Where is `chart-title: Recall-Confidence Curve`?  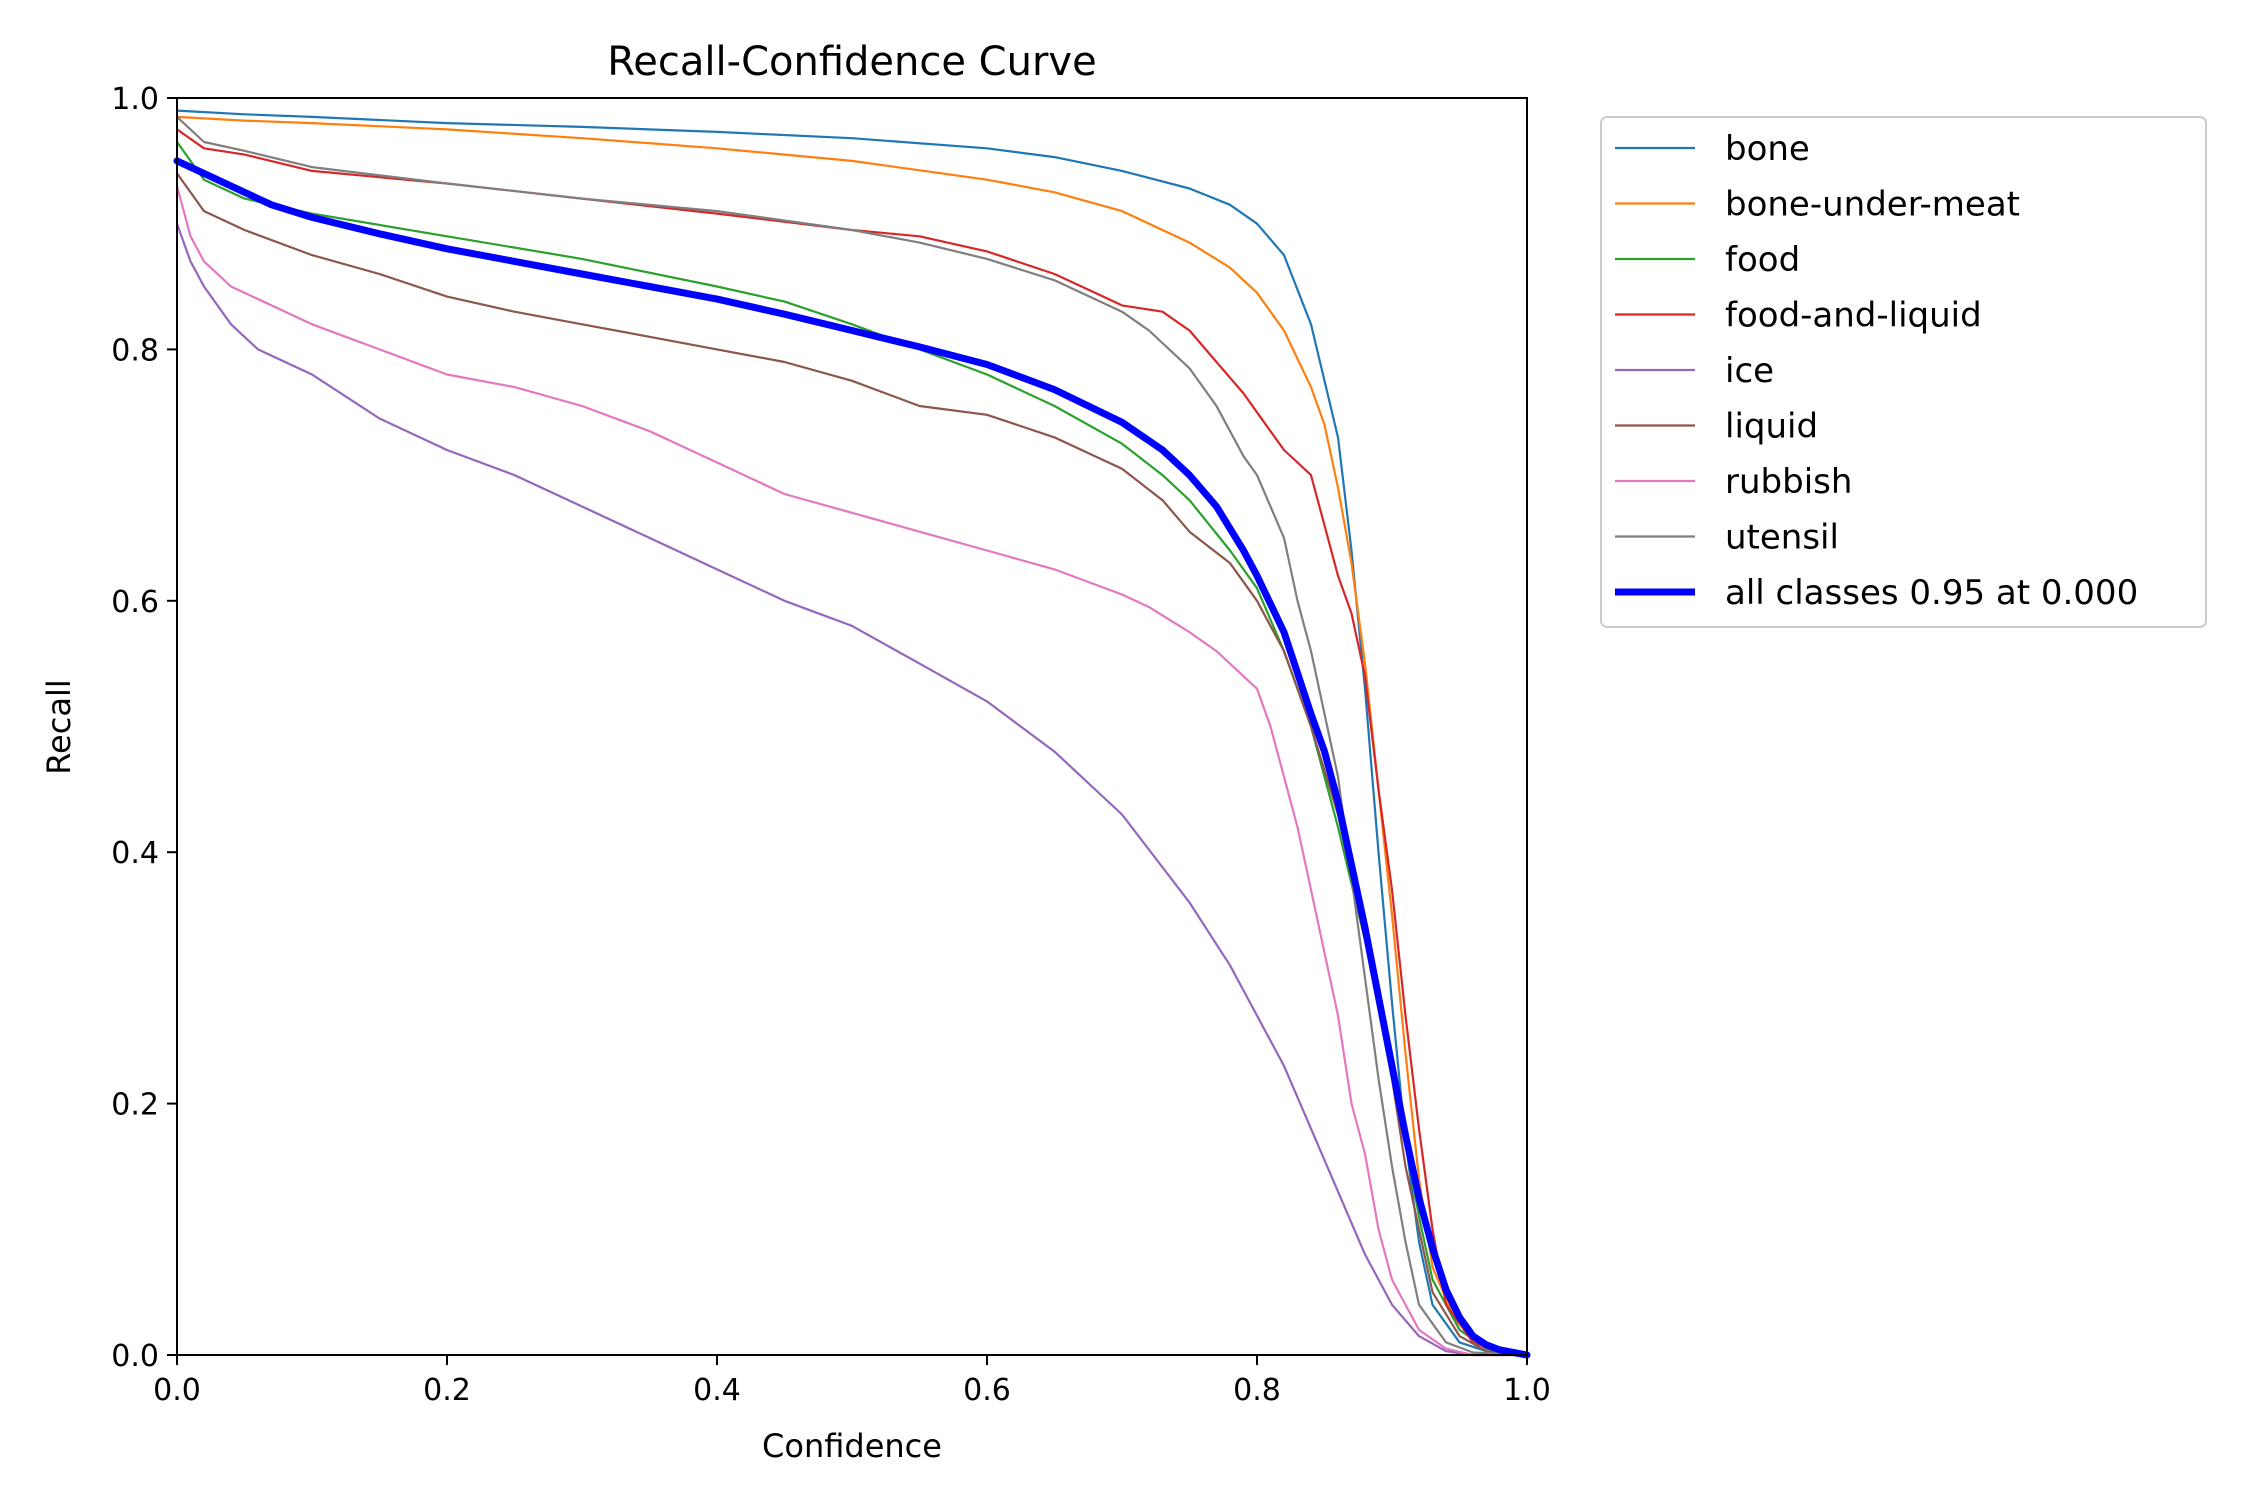
chart-title: Recall-Confidence Curve is located at coordinates (851, 62).